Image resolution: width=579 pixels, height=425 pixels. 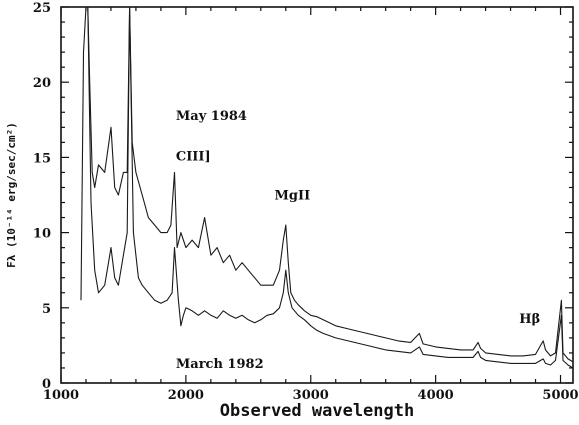 I want to click on y-tick-label: 20, so click(x=42, y=83).